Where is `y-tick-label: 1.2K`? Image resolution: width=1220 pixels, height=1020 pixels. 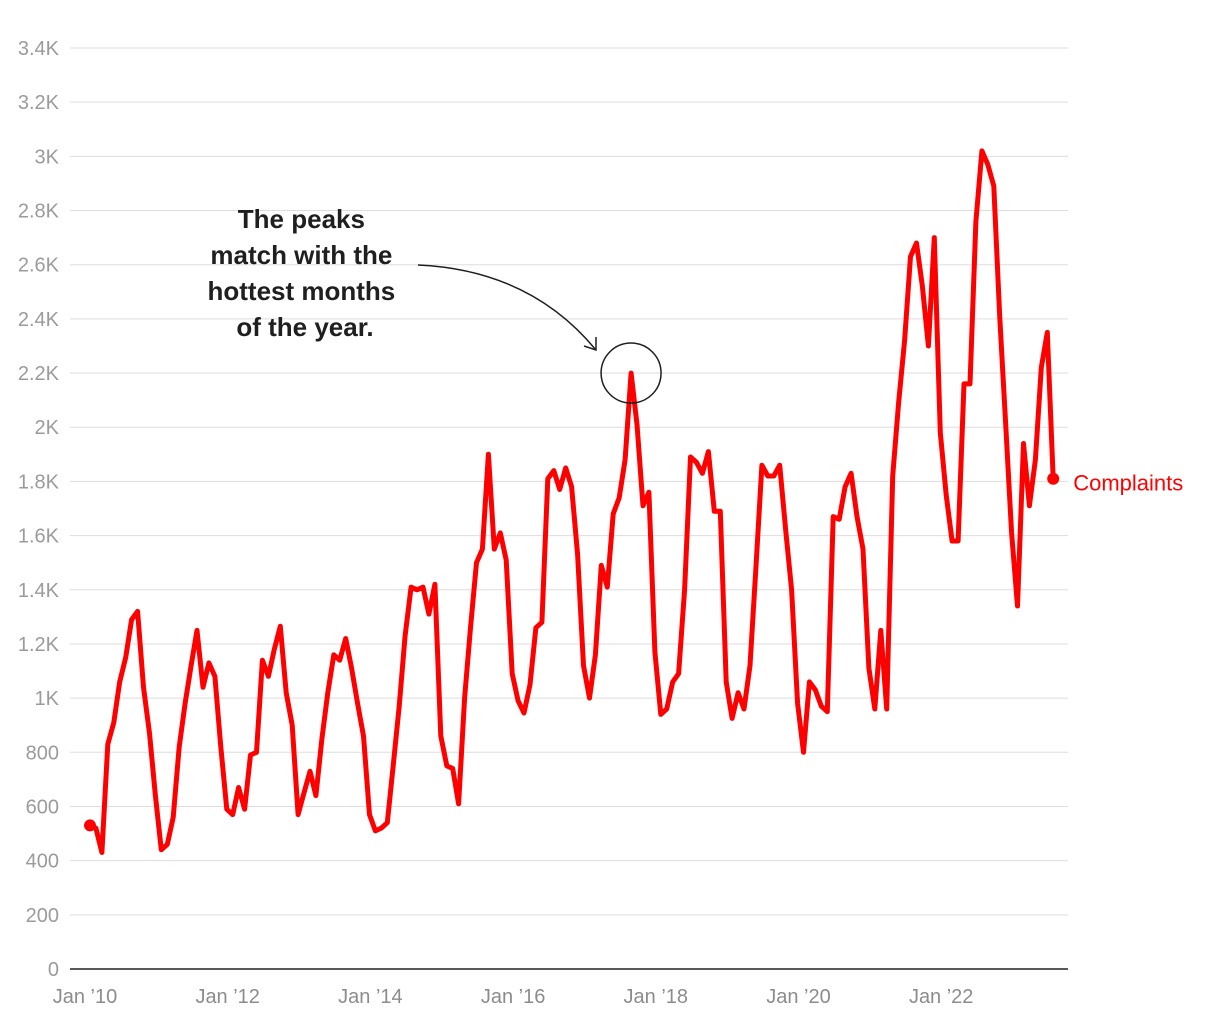
y-tick-label: 1.2K is located at coordinates (39, 645).